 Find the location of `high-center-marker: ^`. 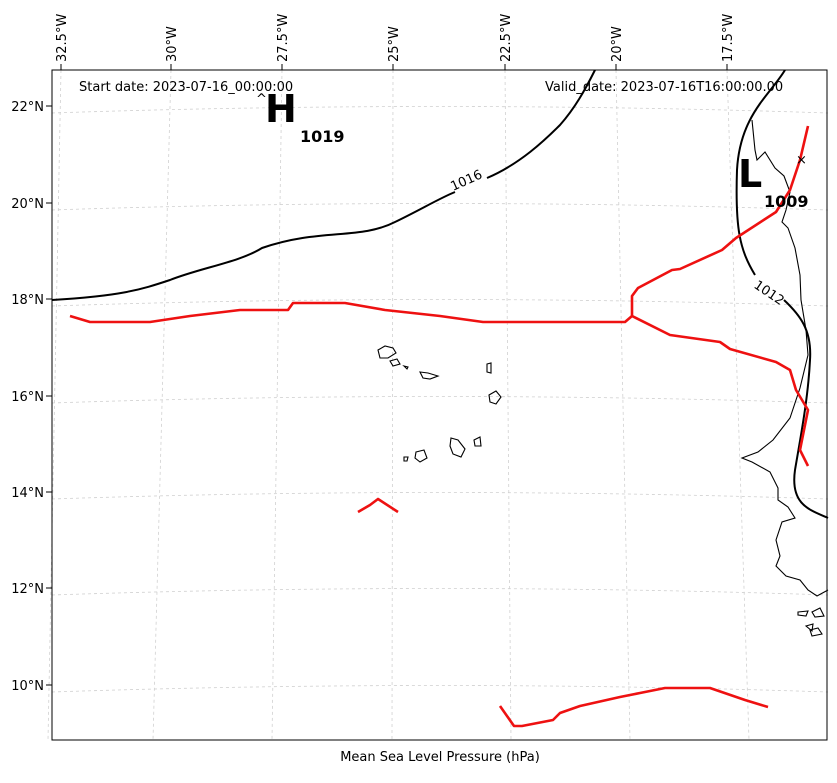

high-center-marker: ^ is located at coordinates (261, 99).